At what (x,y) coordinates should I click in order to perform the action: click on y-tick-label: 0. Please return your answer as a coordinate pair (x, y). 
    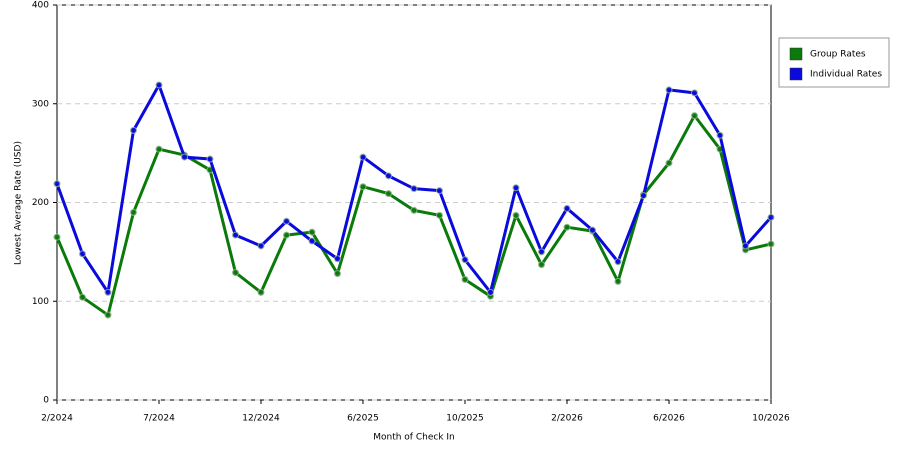
    Looking at the image, I should click on (46, 401).